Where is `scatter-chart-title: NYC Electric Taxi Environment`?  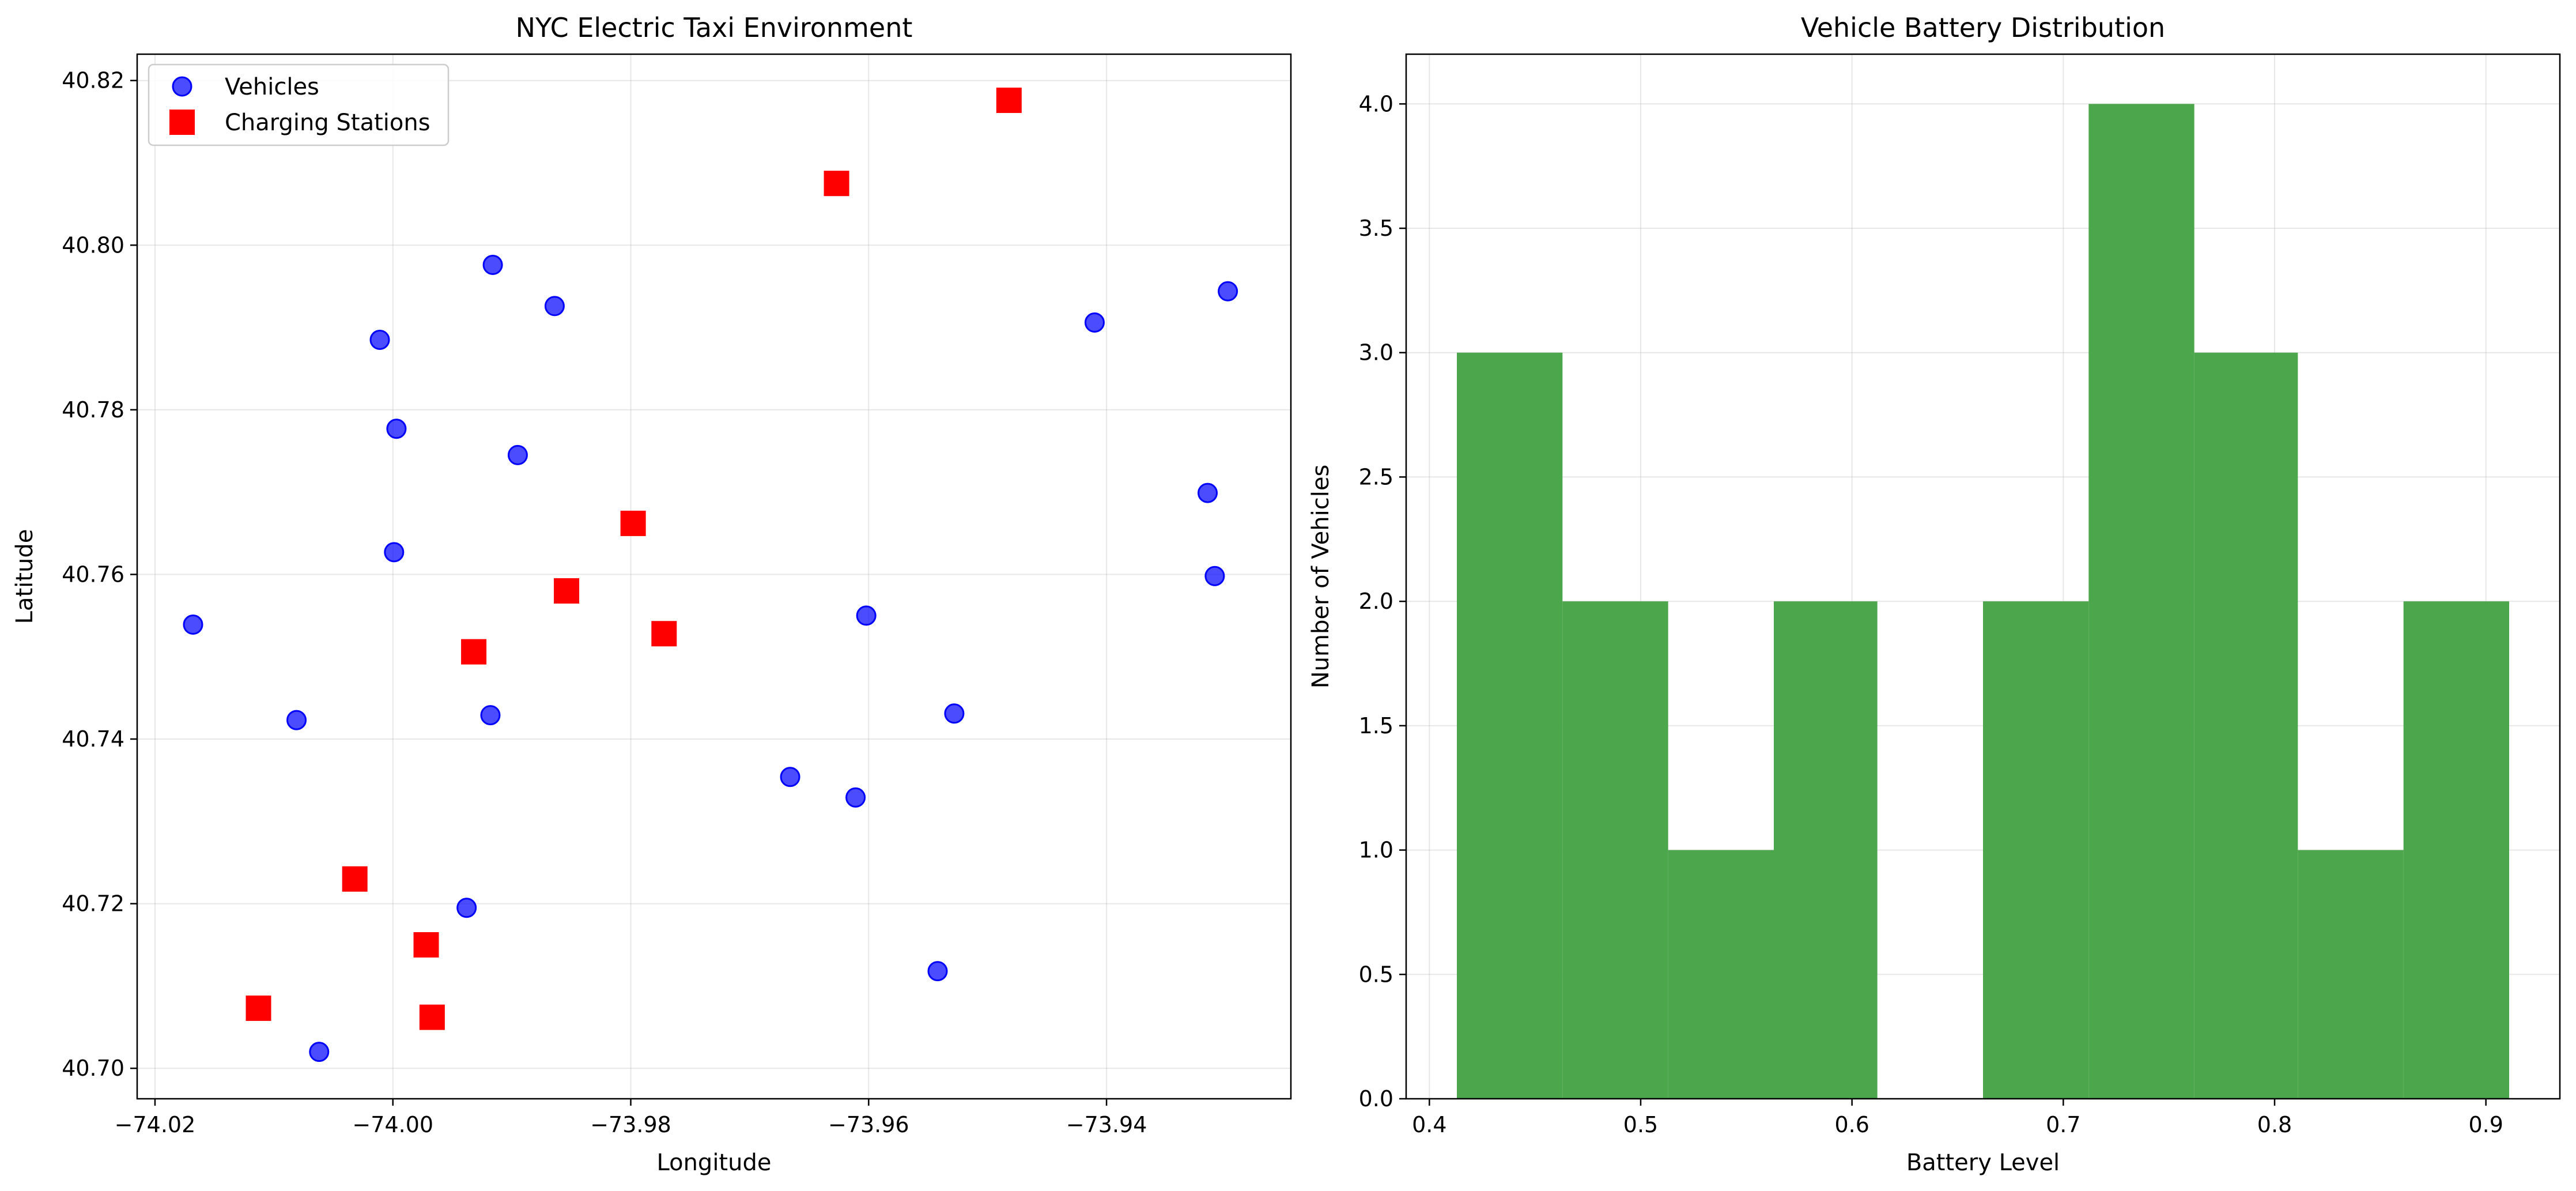
scatter-chart-title: NYC Electric Taxi Environment is located at coordinates (715, 27).